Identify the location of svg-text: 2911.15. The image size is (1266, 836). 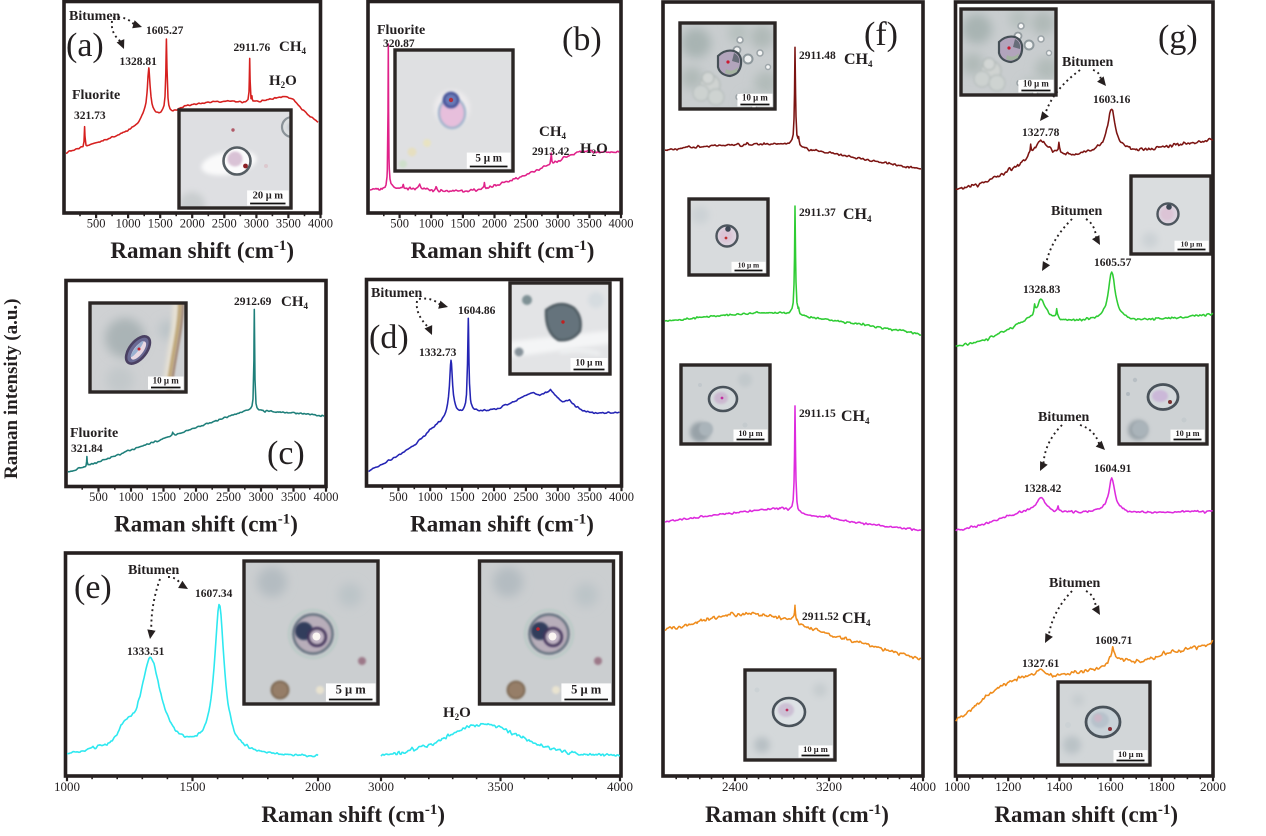
(817, 414).